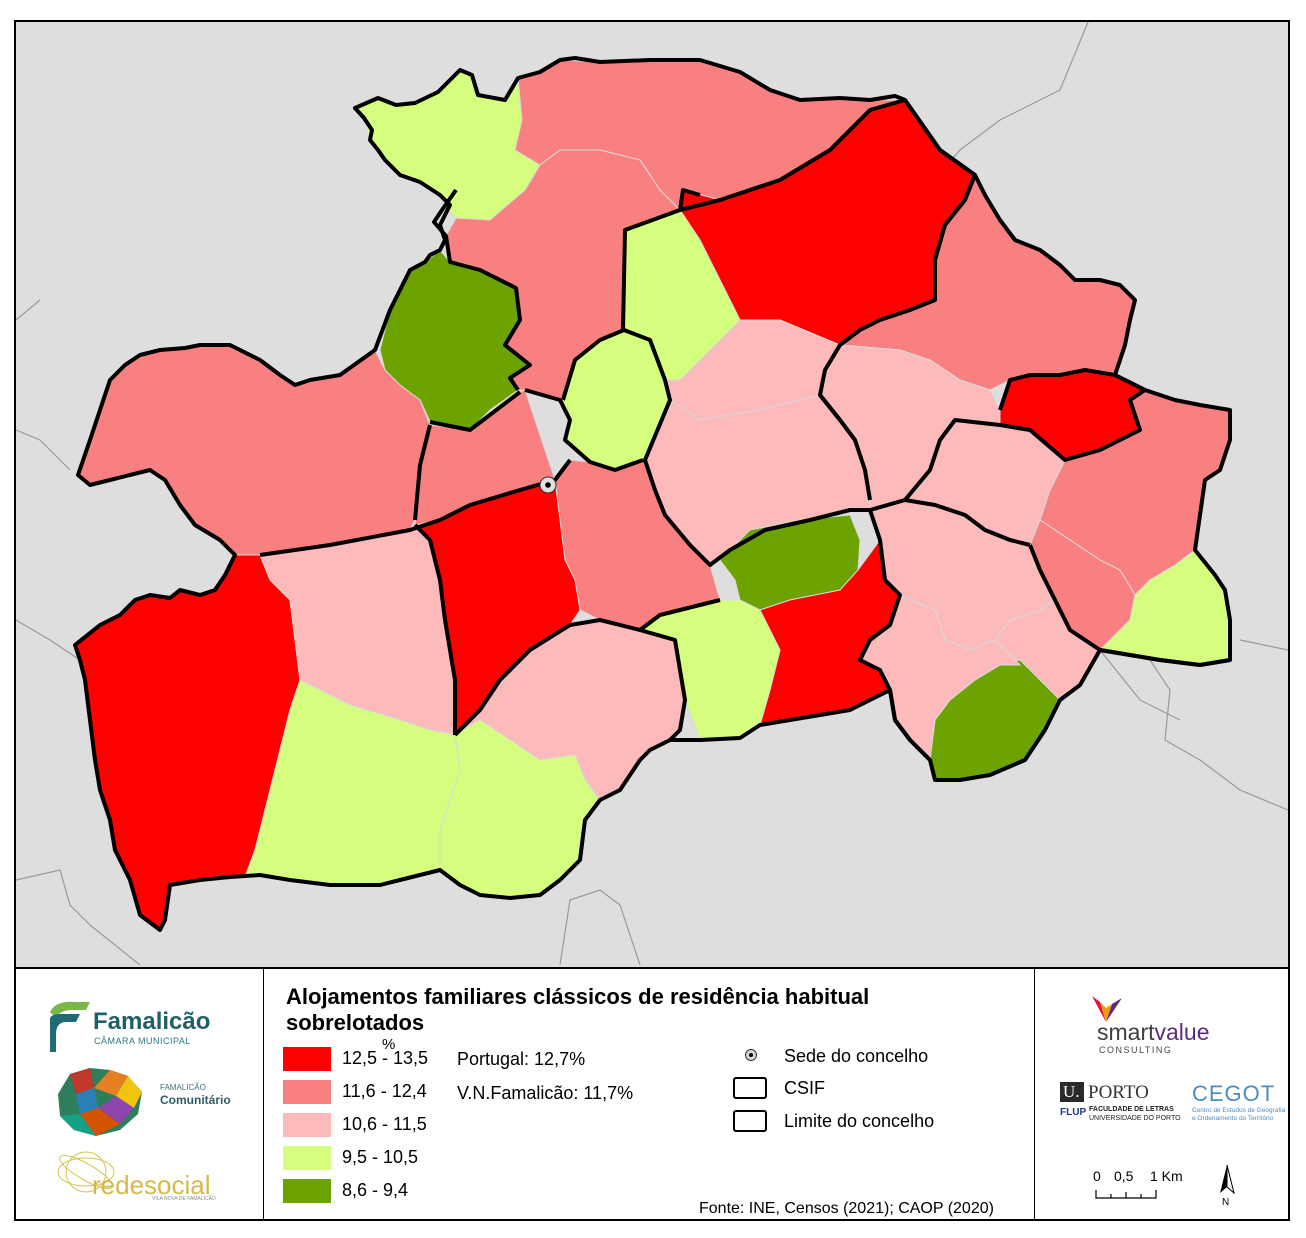  Describe the element at coordinates (86, 1172) in the screenshot. I see `redesocial-swirl-icon` at that location.